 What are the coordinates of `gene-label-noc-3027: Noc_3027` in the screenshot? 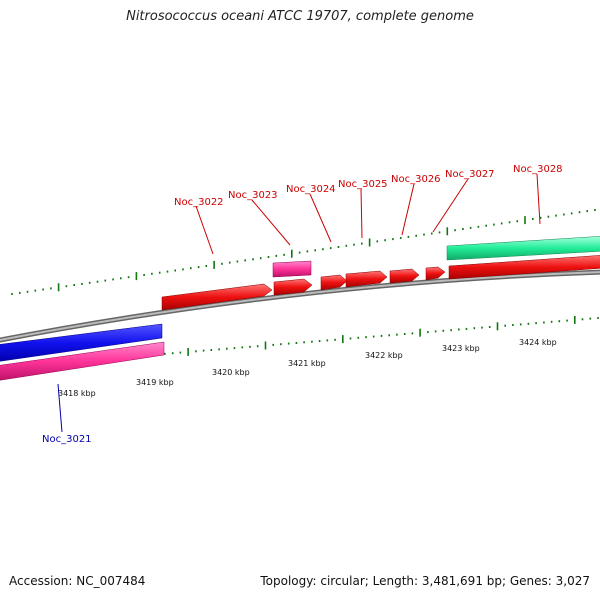 It's located at (470, 174).